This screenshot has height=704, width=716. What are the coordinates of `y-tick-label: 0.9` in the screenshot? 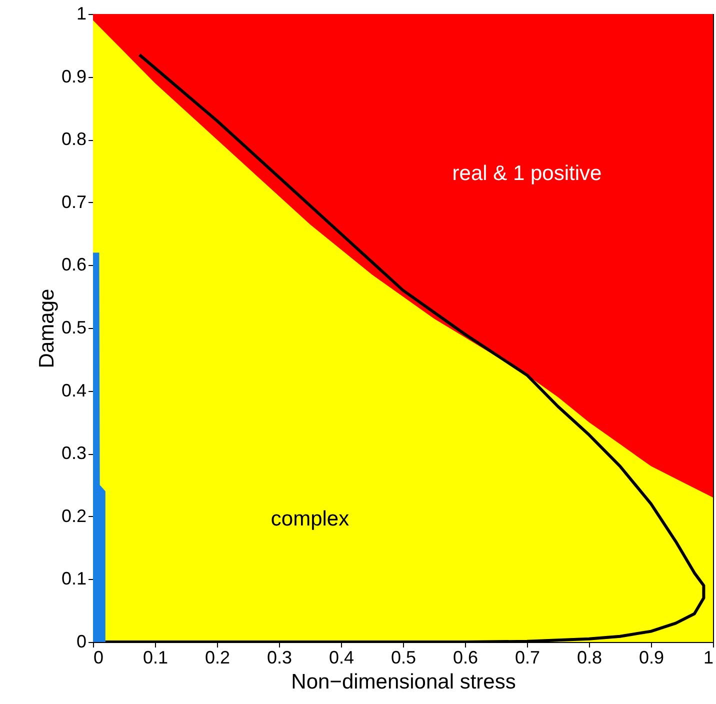 It's located at (73, 76).